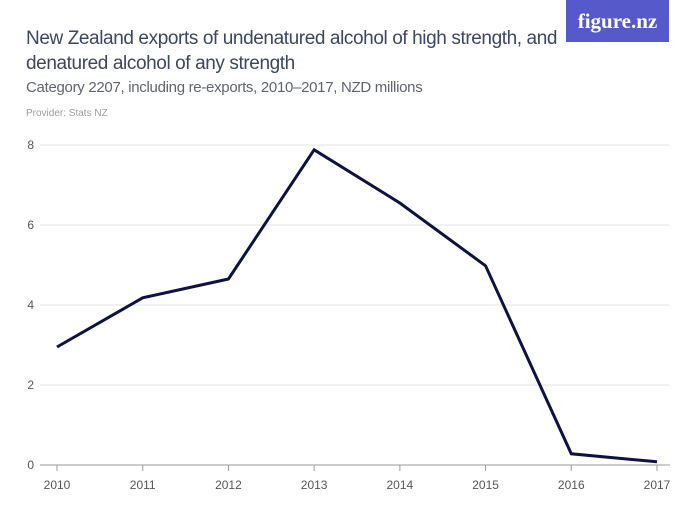 Image resolution: width=700 pixels, height=525 pixels. I want to click on x-tick-label: 2012, so click(228, 485).